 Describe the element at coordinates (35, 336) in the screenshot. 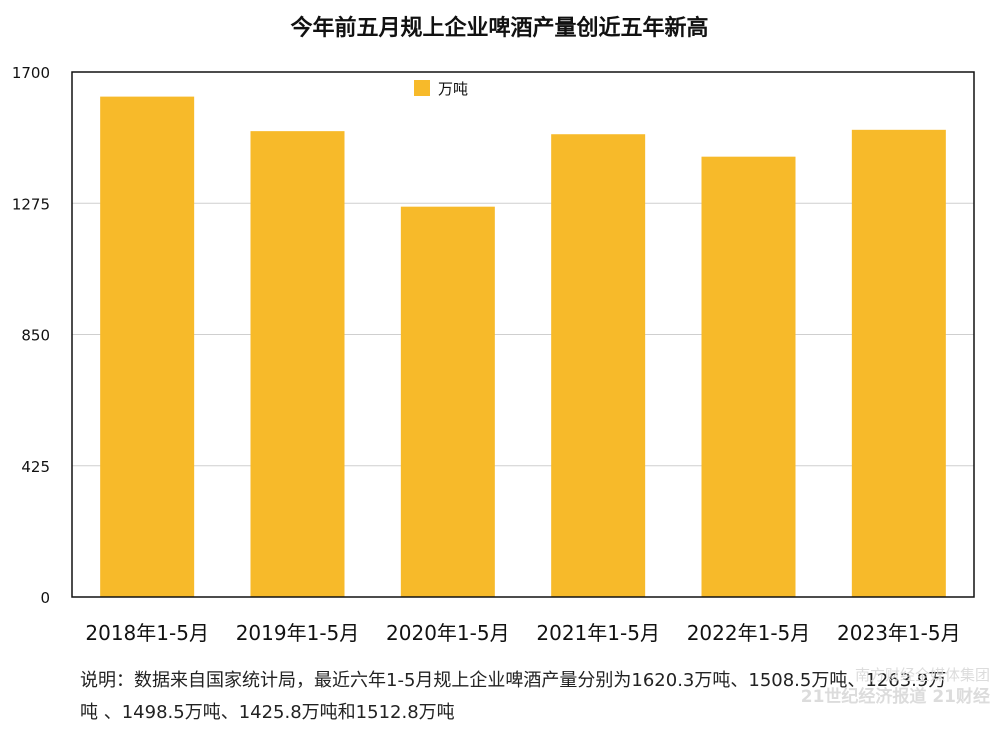

I see `y-tick-label: 850` at that location.